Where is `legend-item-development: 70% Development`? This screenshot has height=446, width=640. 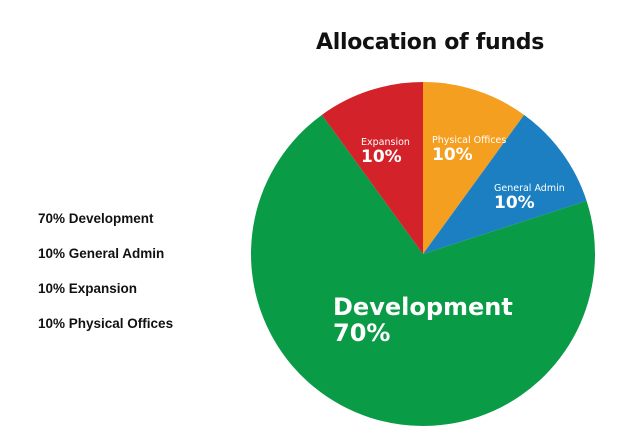
legend-item-development: 70% Development is located at coordinates (96, 218).